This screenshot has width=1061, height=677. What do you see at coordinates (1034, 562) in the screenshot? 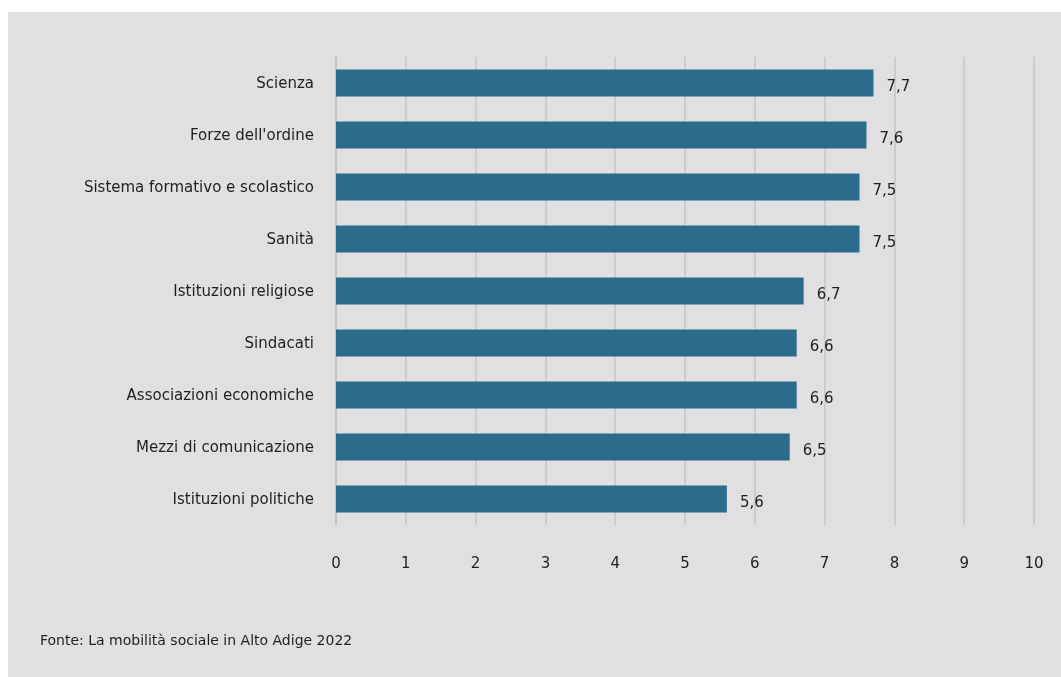
I see `x-tick-label: 10` at bounding box center [1034, 562].